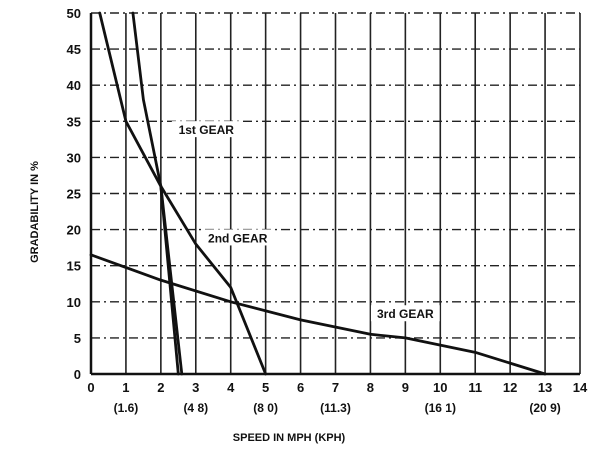 The width and height of the screenshot is (599, 455). I want to click on kph-tick-label-3: (4 8), so click(195, 408).